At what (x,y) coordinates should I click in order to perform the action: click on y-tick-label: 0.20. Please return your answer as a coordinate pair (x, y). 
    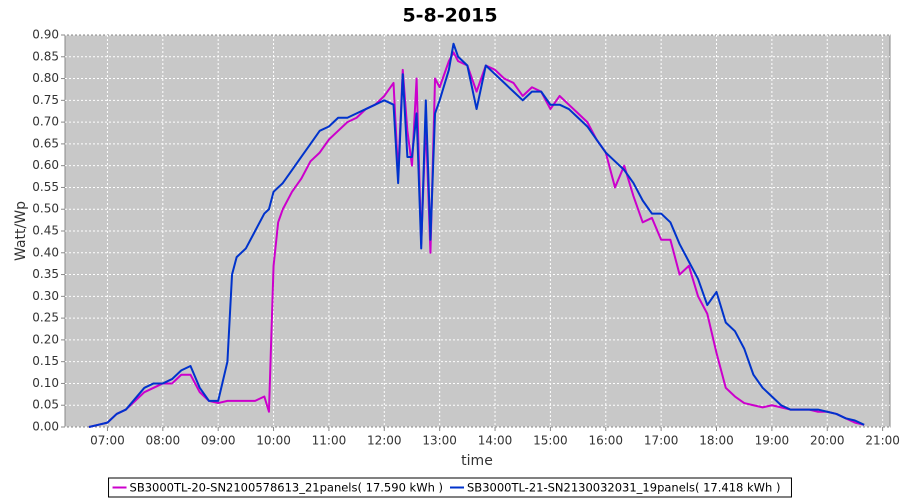
    Looking at the image, I should click on (45, 339).